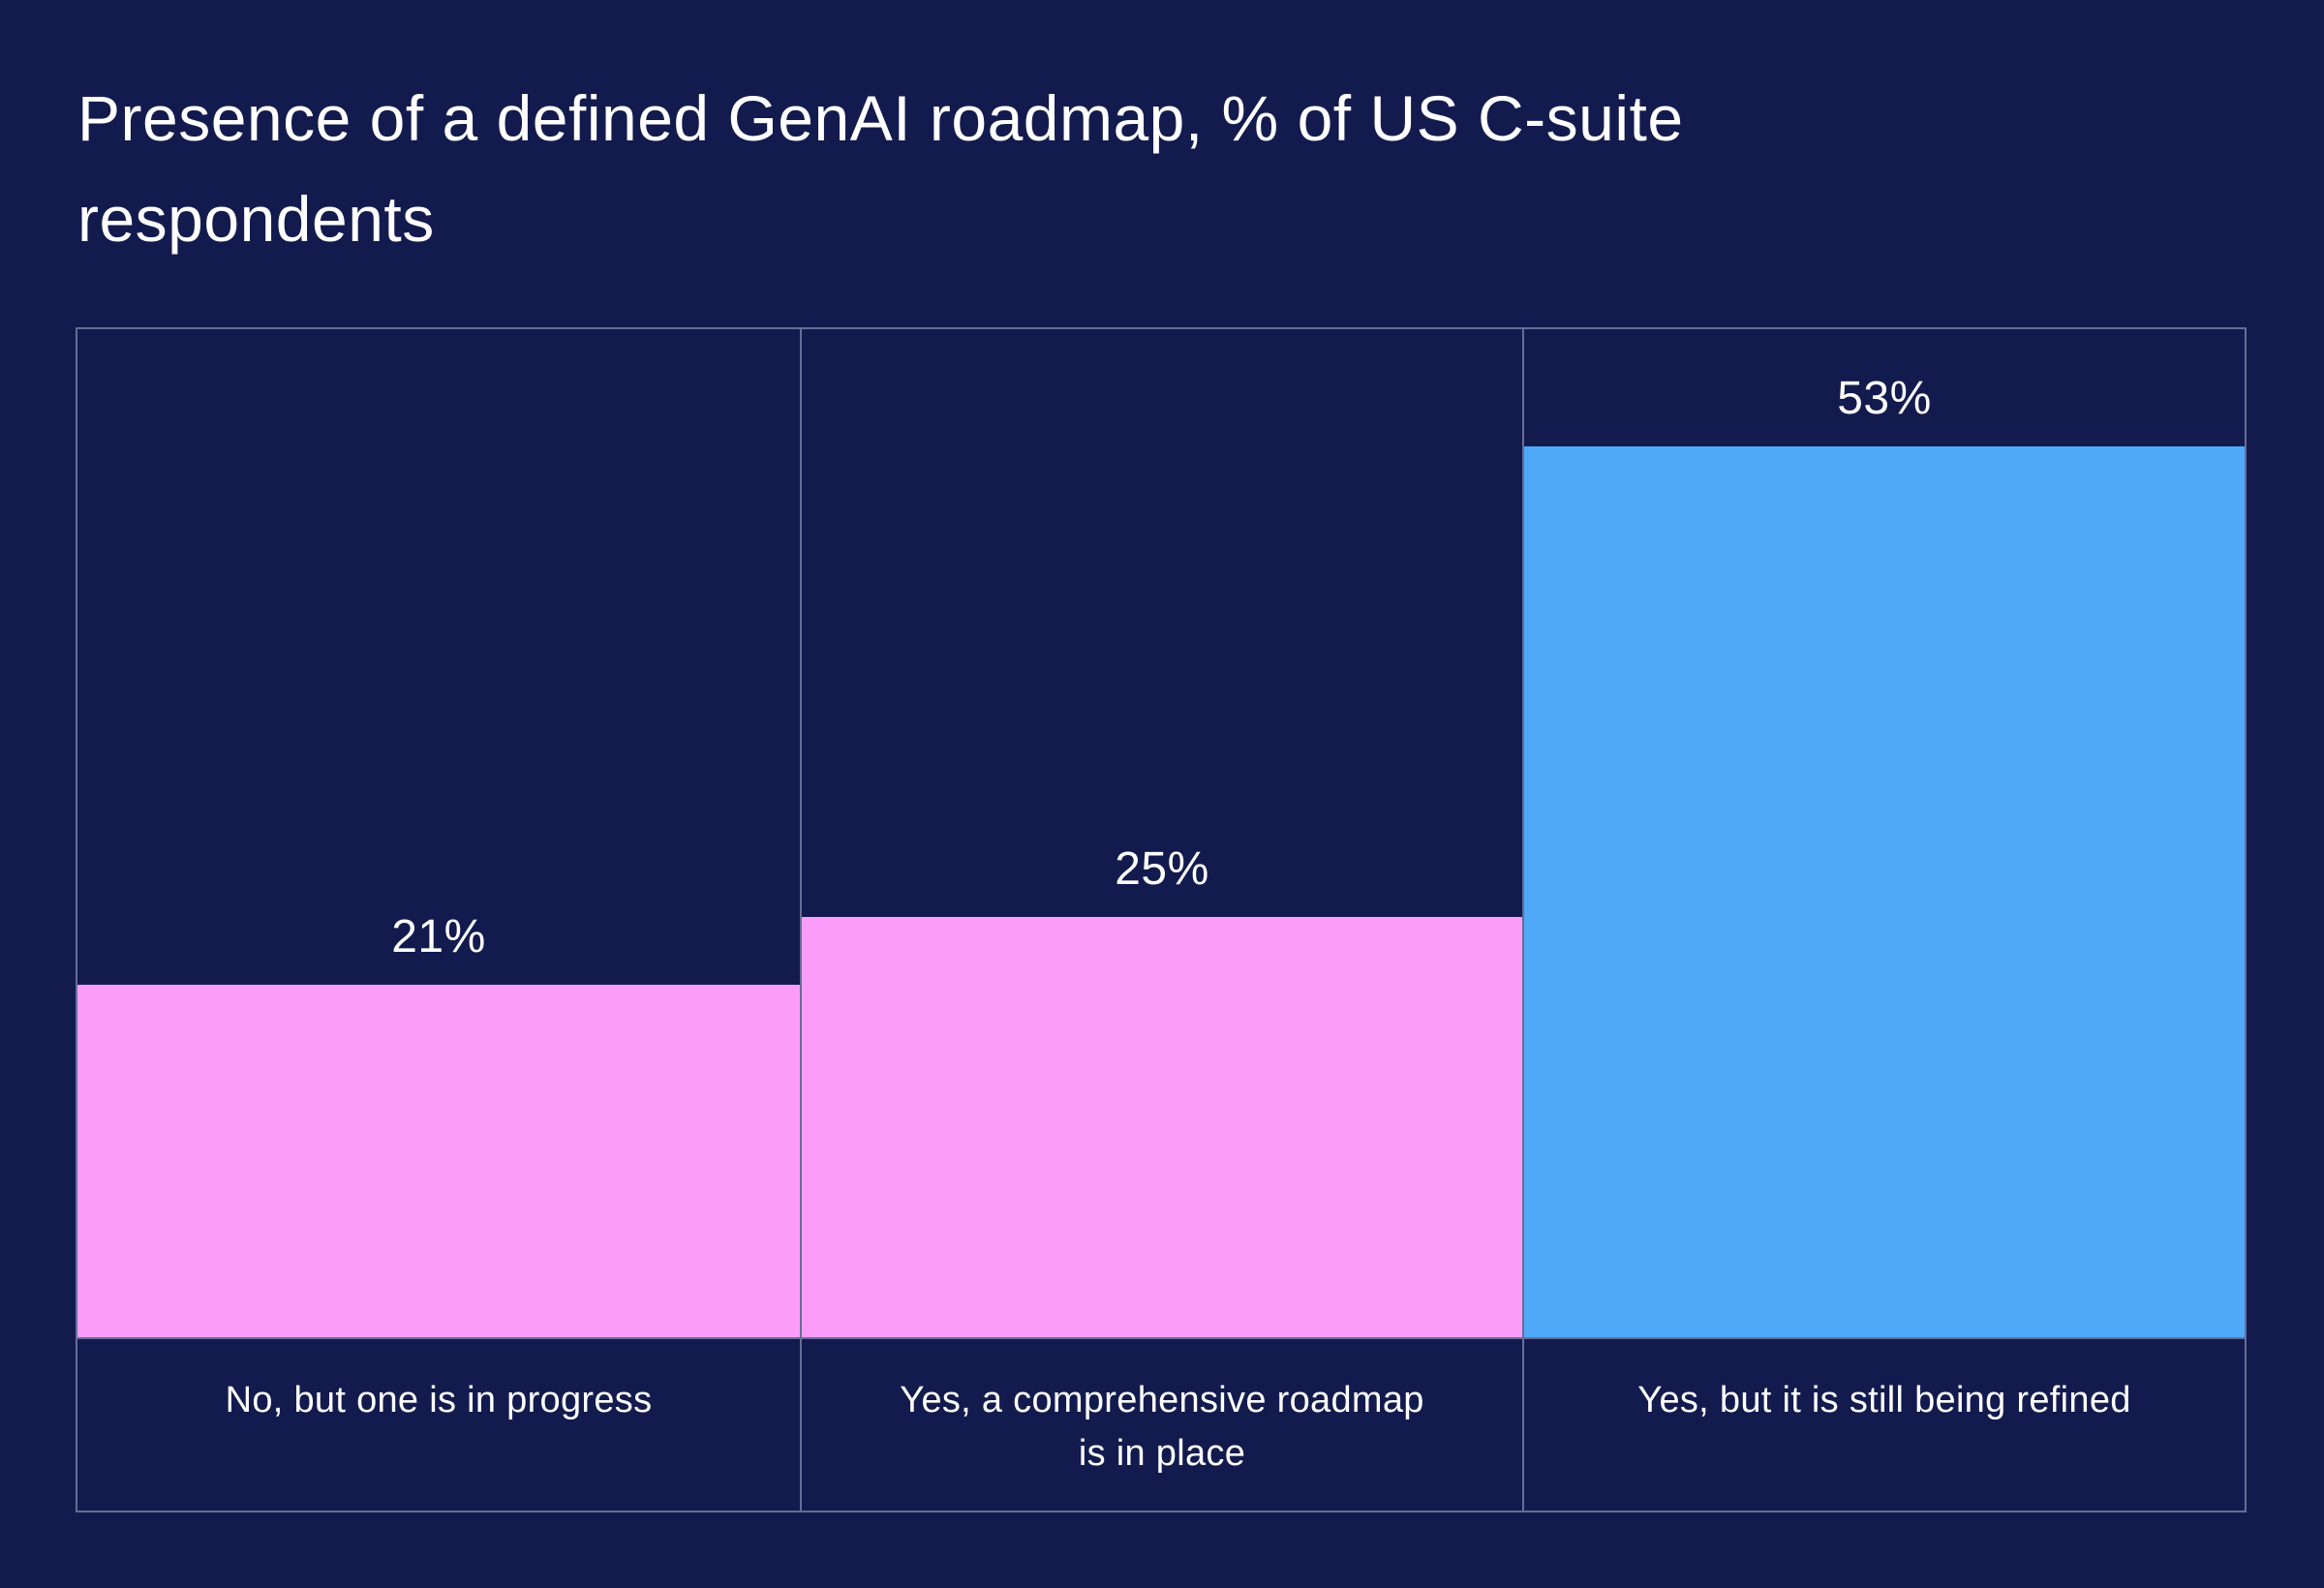  What do you see at coordinates (1885, 1425) in the screenshot?
I see `category-label: Yes, but it is still being refined` at bounding box center [1885, 1425].